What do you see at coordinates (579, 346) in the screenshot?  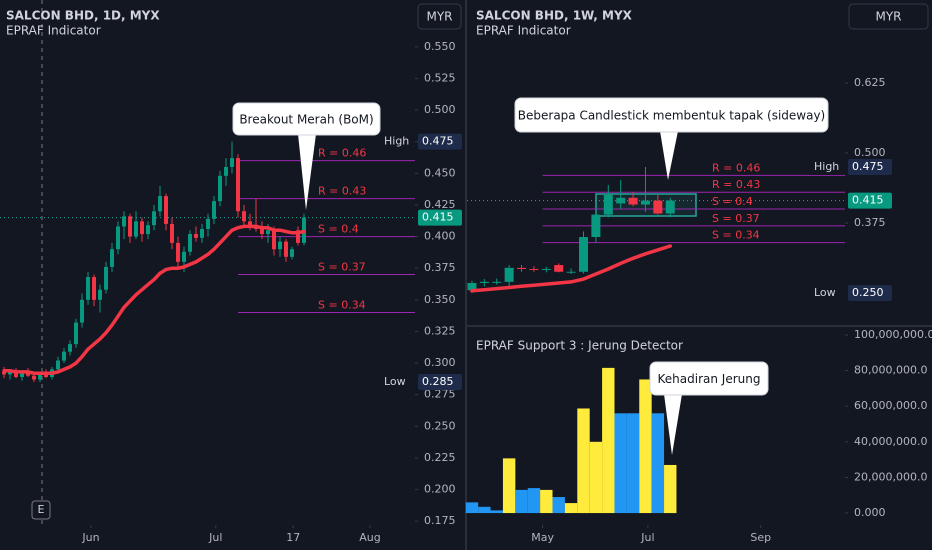 I see `chart-title: EPRAF Support 3 : Jerung Detector` at bounding box center [579, 346].